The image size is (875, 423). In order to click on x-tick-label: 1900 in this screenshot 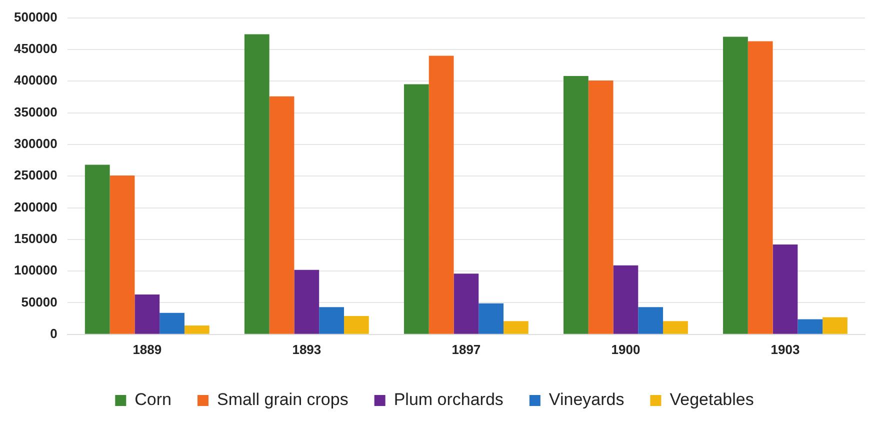, I will do `click(625, 349)`.